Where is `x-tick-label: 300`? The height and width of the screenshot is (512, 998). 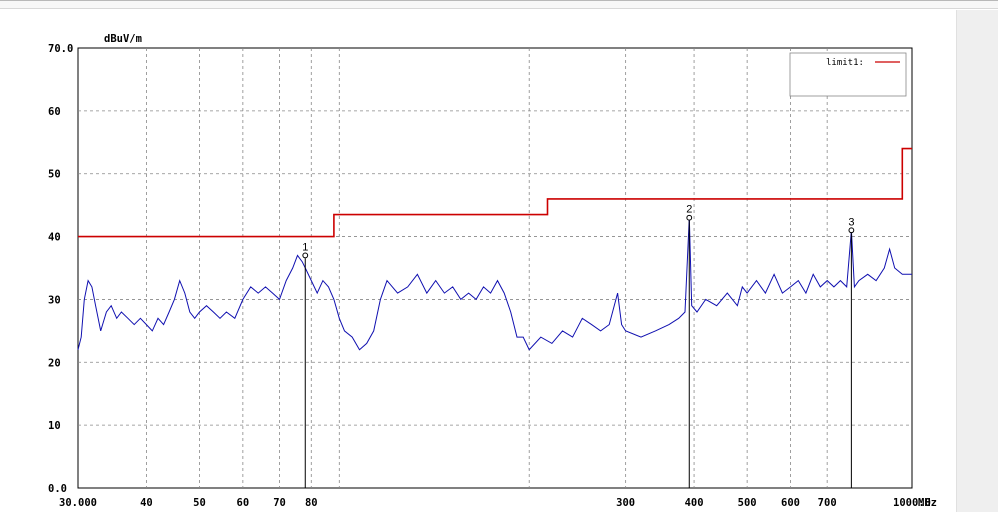 x-tick-label: 300 is located at coordinates (625, 503).